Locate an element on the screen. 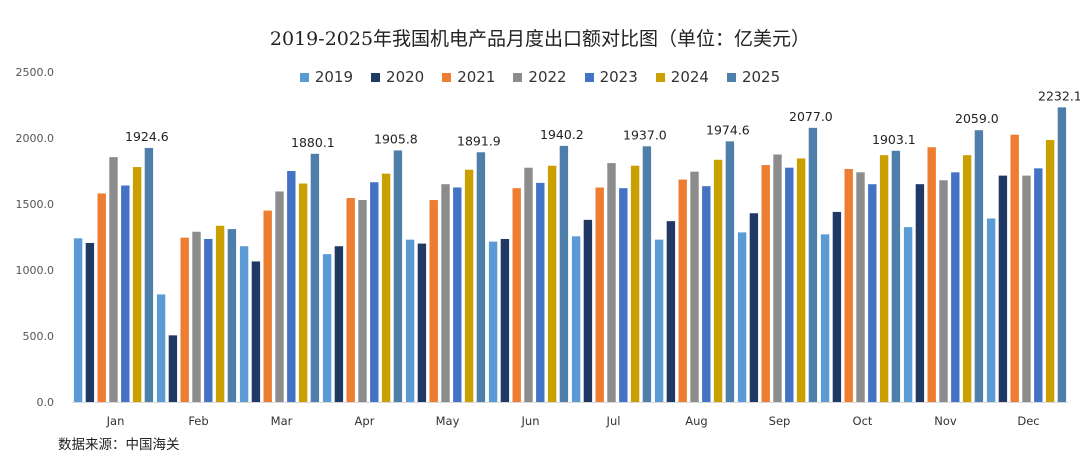 The height and width of the screenshot is (462, 1080). bar-2020-Jan is located at coordinates (90, 322).